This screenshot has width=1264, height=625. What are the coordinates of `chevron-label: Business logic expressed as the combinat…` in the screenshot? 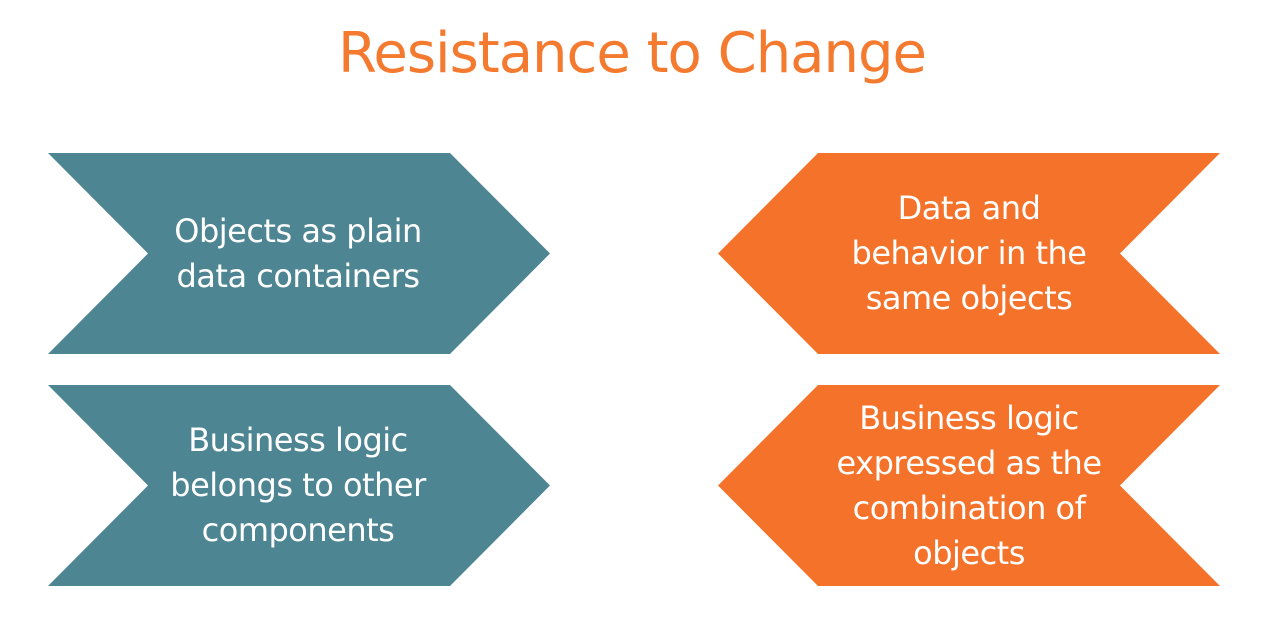 It's located at (969, 485).